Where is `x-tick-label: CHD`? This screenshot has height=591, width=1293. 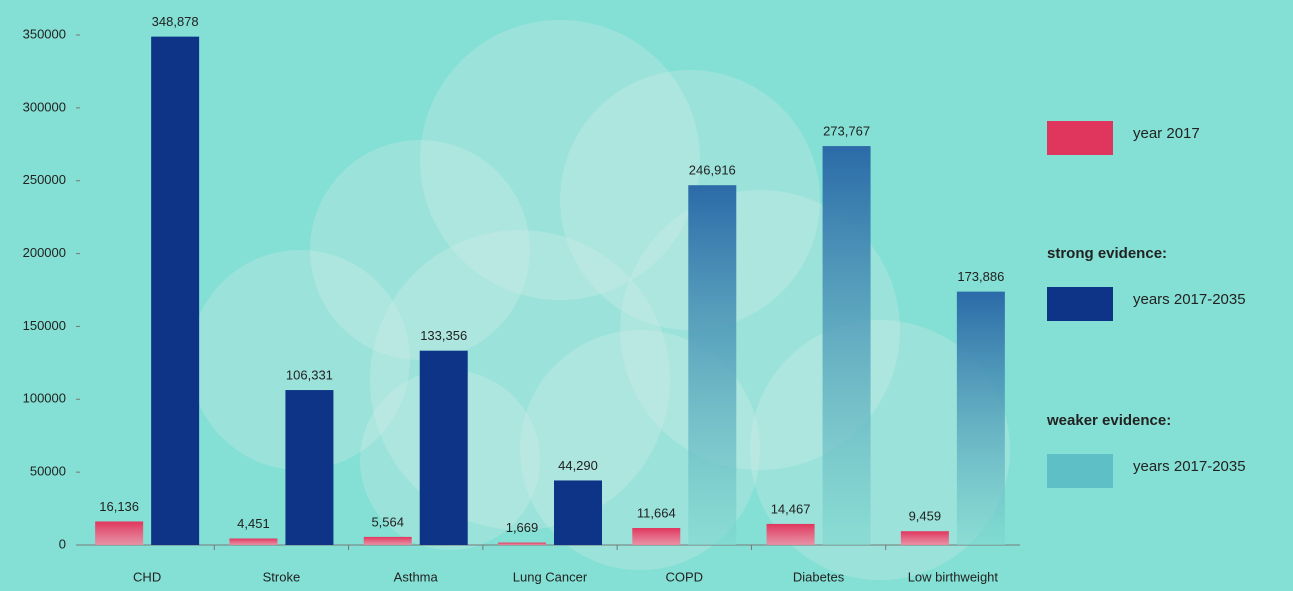 x-tick-label: CHD is located at coordinates (147, 576).